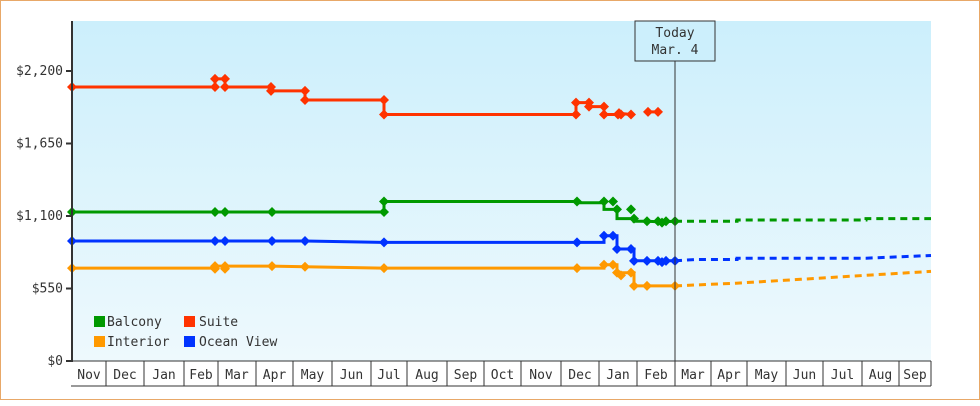 The height and width of the screenshot is (406, 980). Describe the element at coordinates (238, 342) in the screenshot. I see `legend-label-ocean-view: Ocean View` at that location.